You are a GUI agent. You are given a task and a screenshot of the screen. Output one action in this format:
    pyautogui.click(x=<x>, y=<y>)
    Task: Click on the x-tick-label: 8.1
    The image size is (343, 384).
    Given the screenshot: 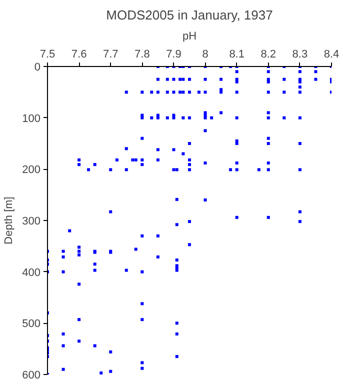 What is the action you would take?
    pyautogui.click(x=236, y=54)
    